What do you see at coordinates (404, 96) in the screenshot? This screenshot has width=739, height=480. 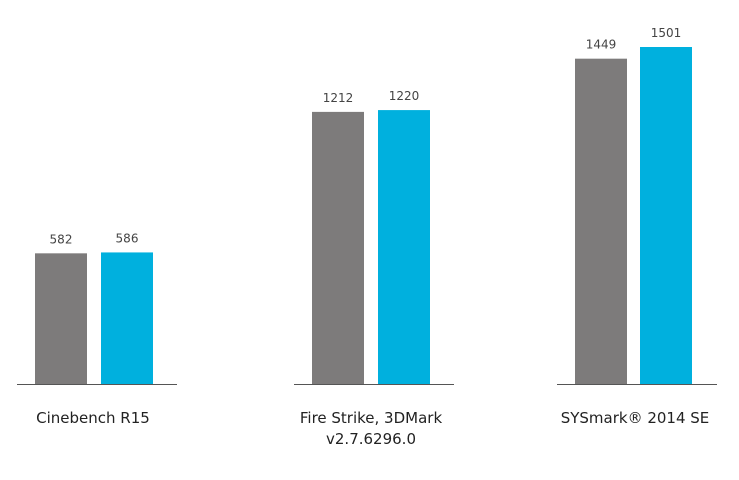 I see `data-label: 1220` at bounding box center [404, 96].